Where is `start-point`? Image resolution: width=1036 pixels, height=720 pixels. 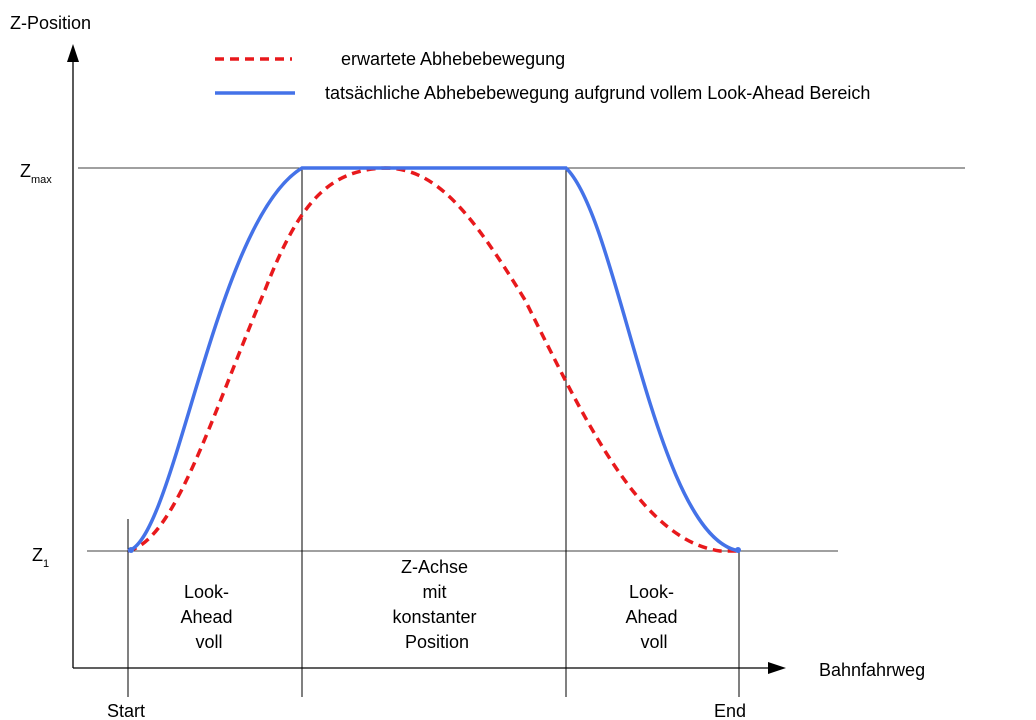 start-point is located at coordinates (131, 550).